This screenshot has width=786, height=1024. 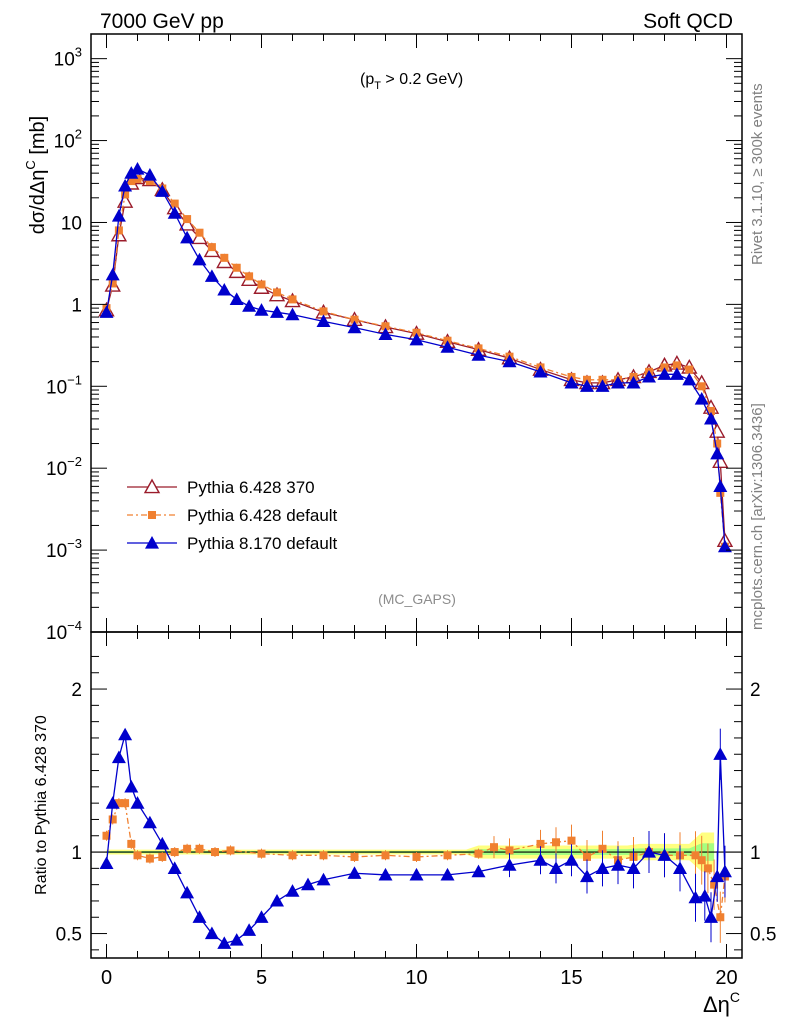 What do you see at coordinates (261, 978) in the screenshot?
I see `x-tick-label: 5` at bounding box center [261, 978].